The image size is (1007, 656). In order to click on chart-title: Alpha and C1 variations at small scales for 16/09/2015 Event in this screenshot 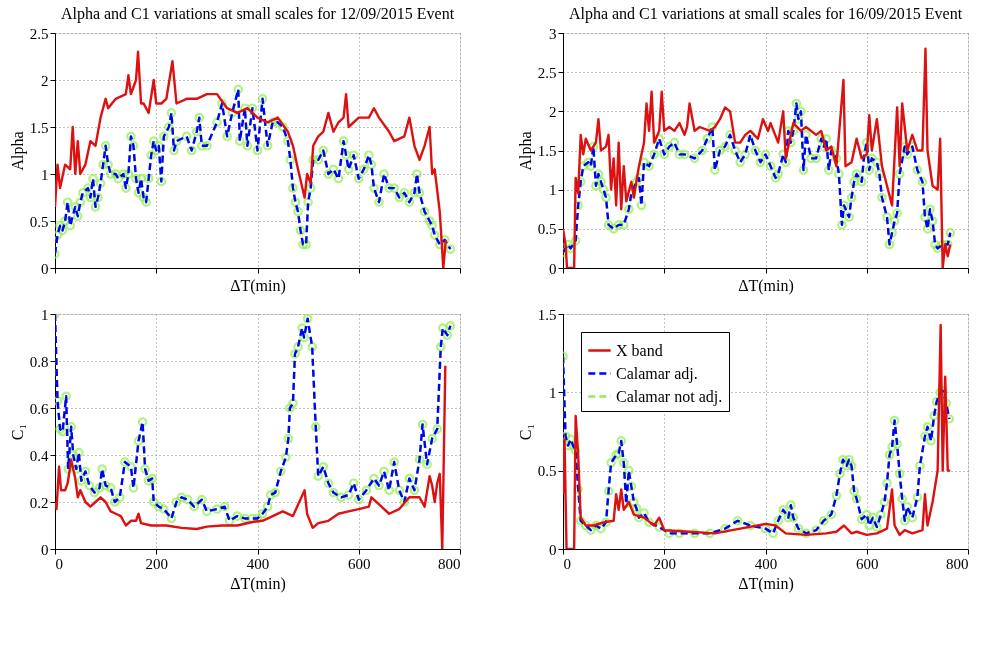, I will do `click(765, 14)`.